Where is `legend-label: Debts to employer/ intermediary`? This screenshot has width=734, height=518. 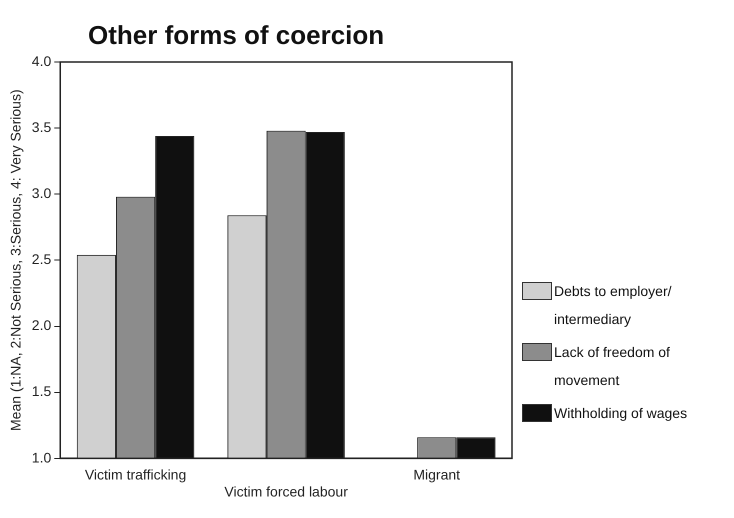
legend-label: Debts to employer/ intermediary is located at coordinates (613, 305).